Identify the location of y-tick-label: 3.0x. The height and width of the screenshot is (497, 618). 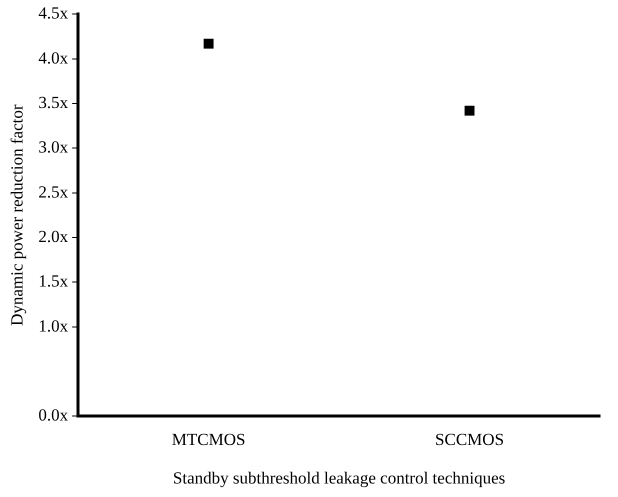
(53, 147).